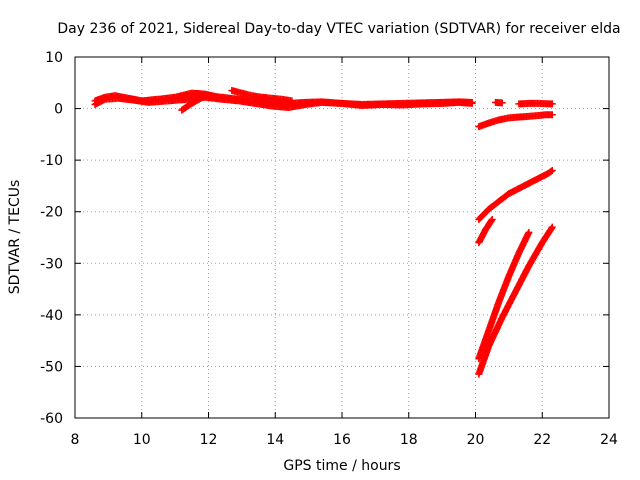  What do you see at coordinates (275, 440) in the screenshot?
I see `x-tick-label: 14` at bounding box center [275, 440].